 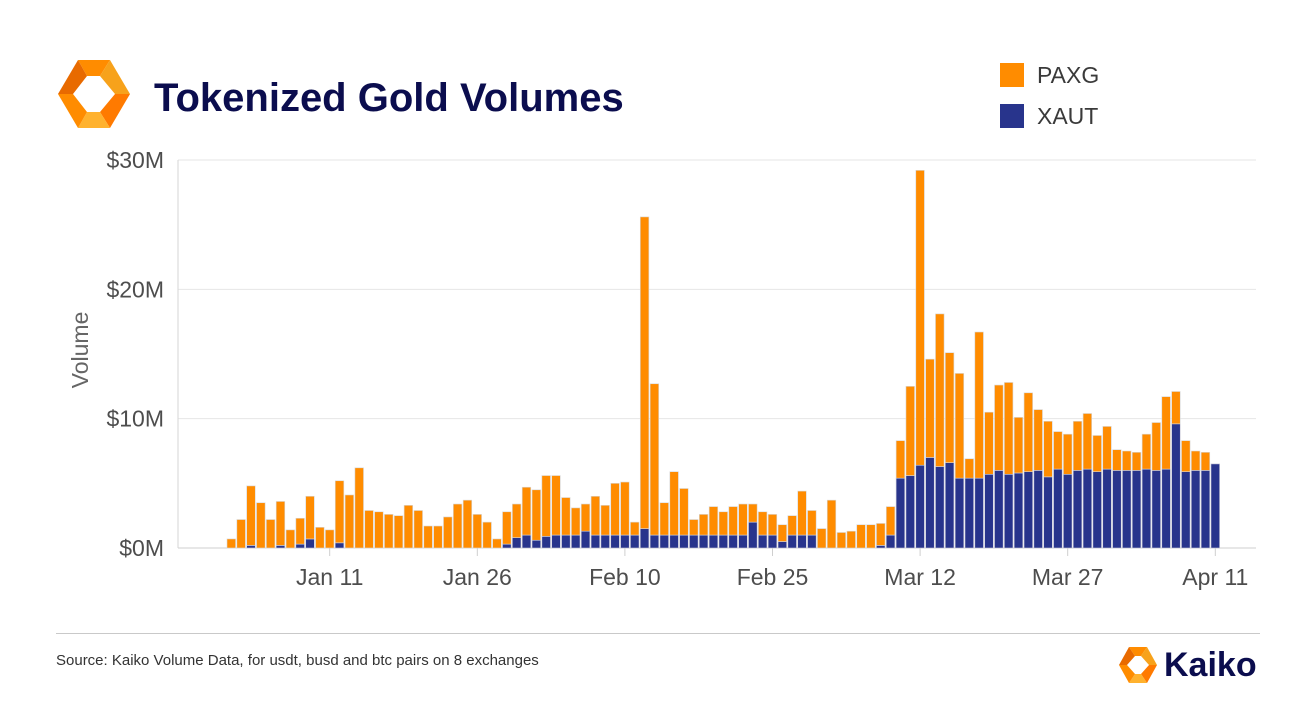 What do you see at coordinates (477, 577) in the screenshot?
I see `x-tick-label: Jan 26` at bounding box center [477, 577].